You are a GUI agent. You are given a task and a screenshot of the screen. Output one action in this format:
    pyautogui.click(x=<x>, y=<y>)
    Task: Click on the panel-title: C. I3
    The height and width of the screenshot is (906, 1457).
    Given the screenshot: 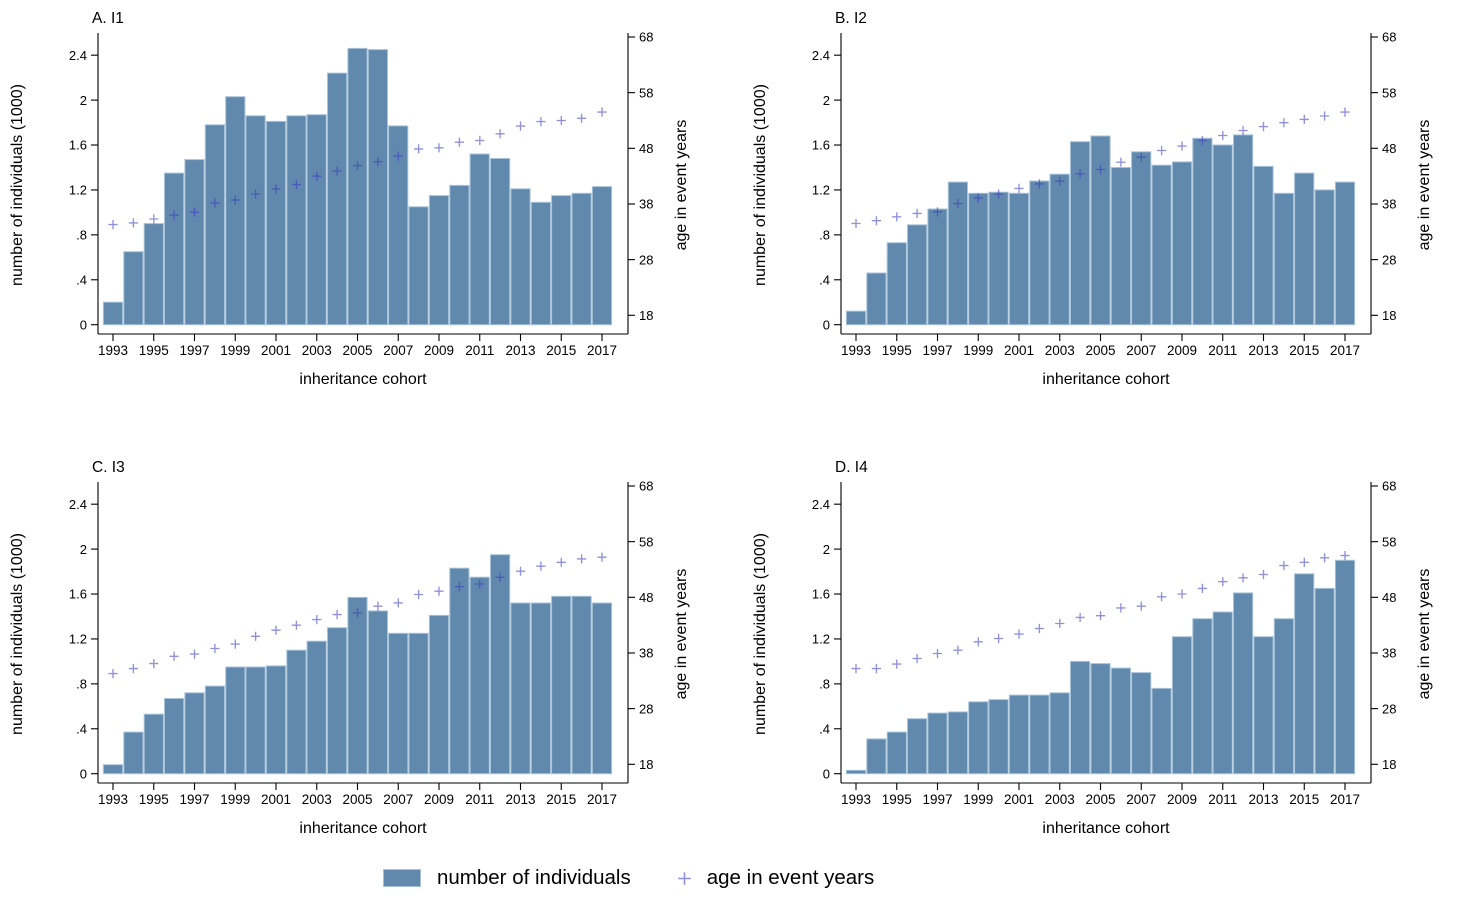 What is the action you would take?
    pyautogui.click(x=108, y=467)
    